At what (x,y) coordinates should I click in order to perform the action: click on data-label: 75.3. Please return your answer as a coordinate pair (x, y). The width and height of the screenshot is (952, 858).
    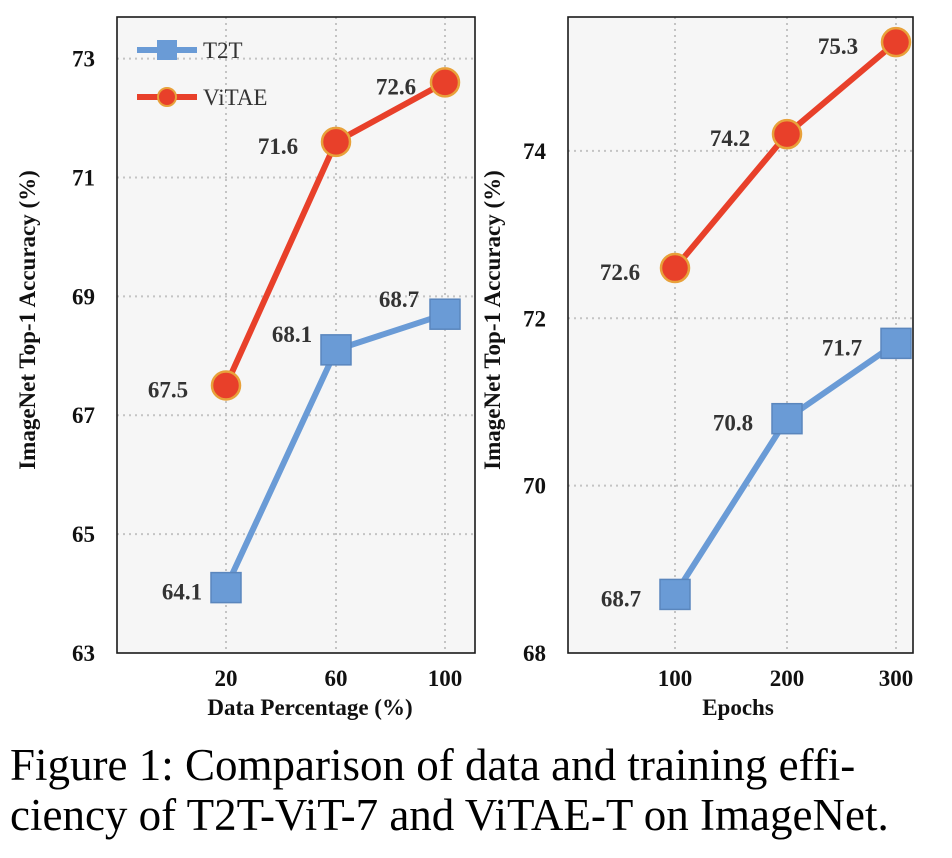
    Looking at the image, I should click on (838, 46).